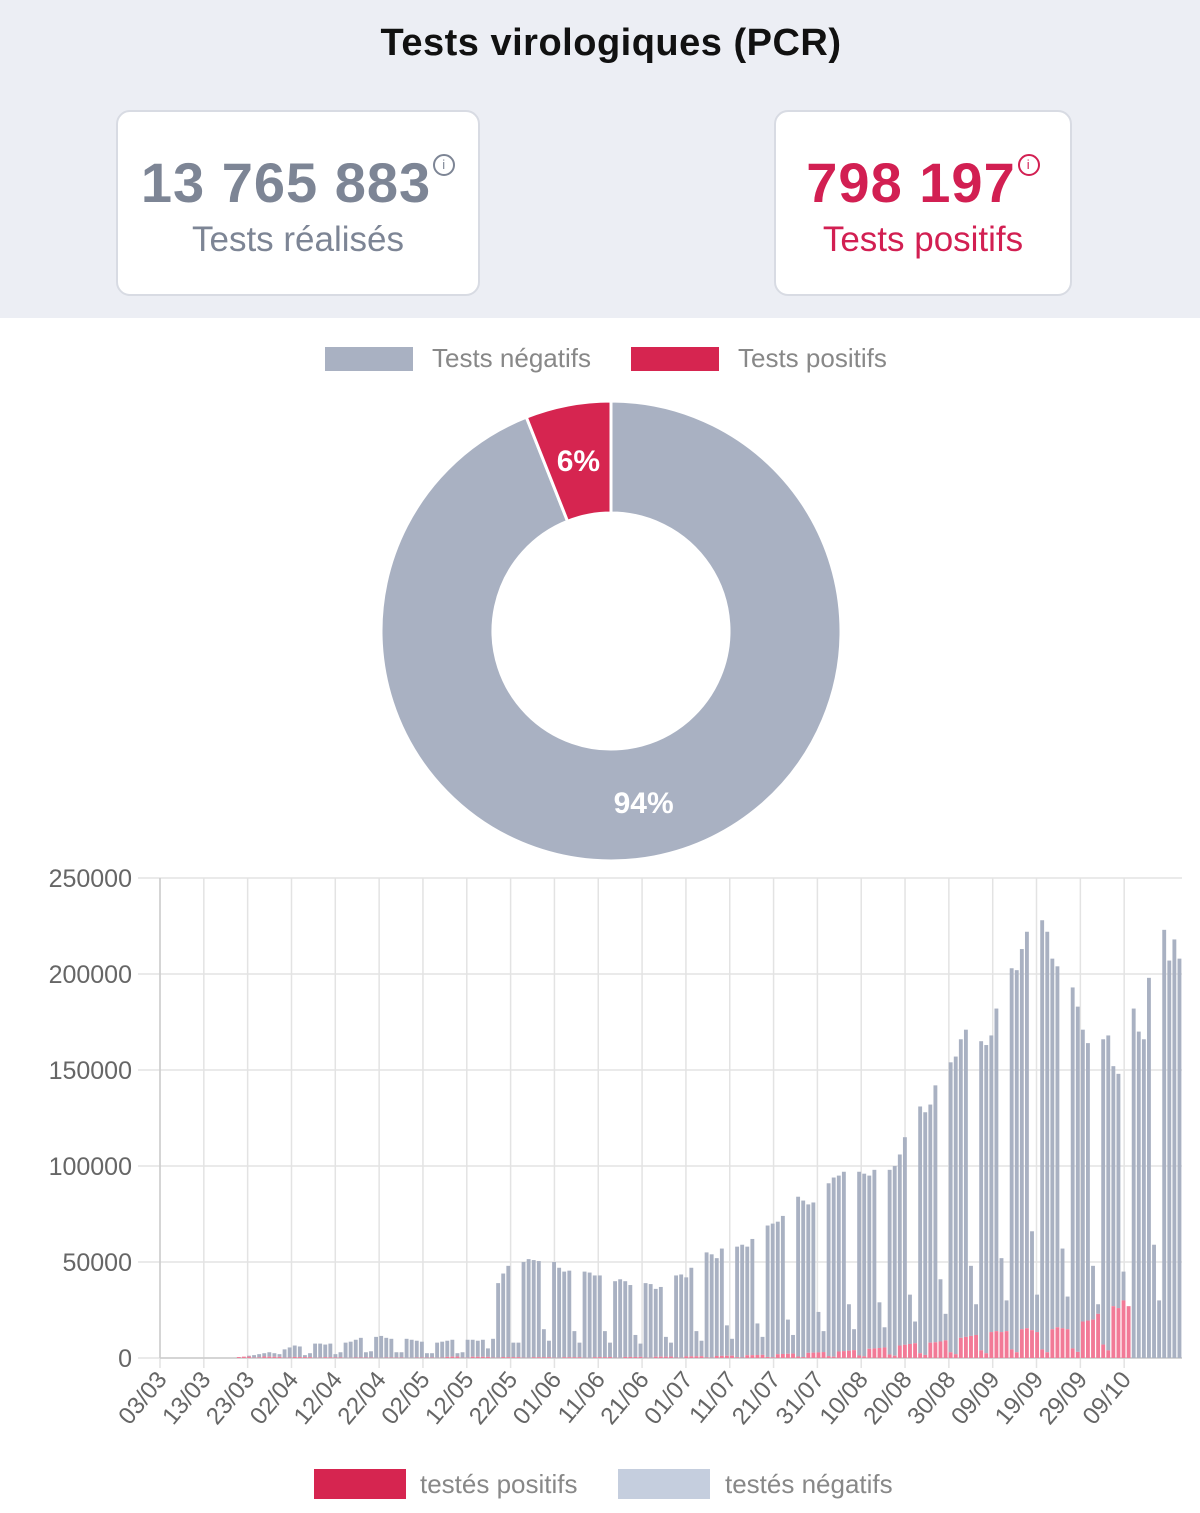 The height and width of the screenshot is (1513, 1200). I want to click on legend-swatch-negatifs, so click(369, 359).